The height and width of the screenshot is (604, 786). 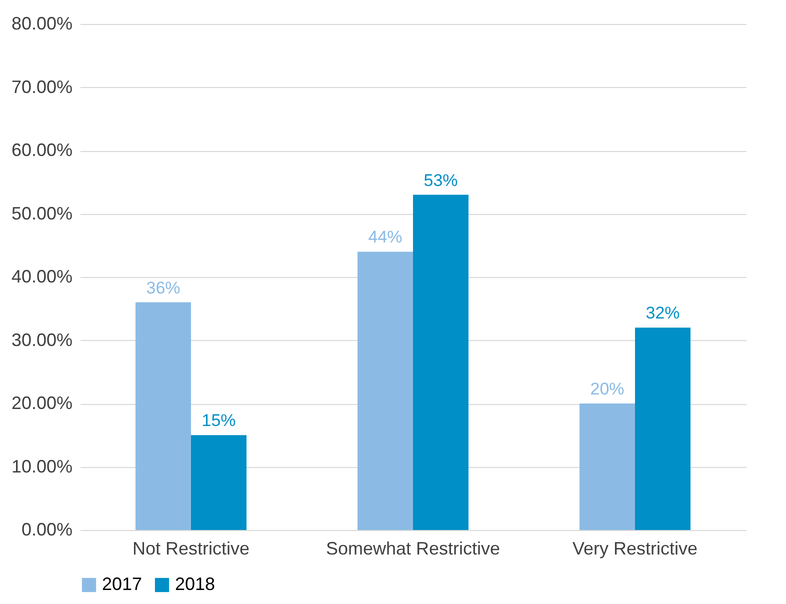 I want to click on x-tick-label: Very Restrictive, so click(x=635, y=548).